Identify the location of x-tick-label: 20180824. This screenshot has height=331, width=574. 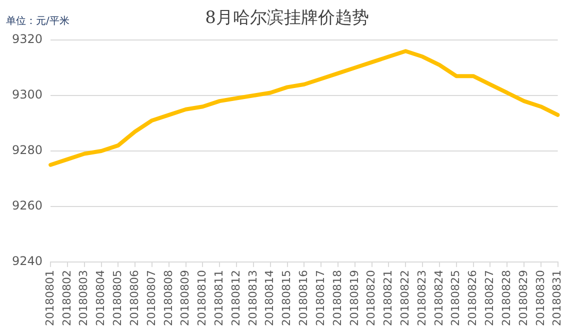
(439, 298).